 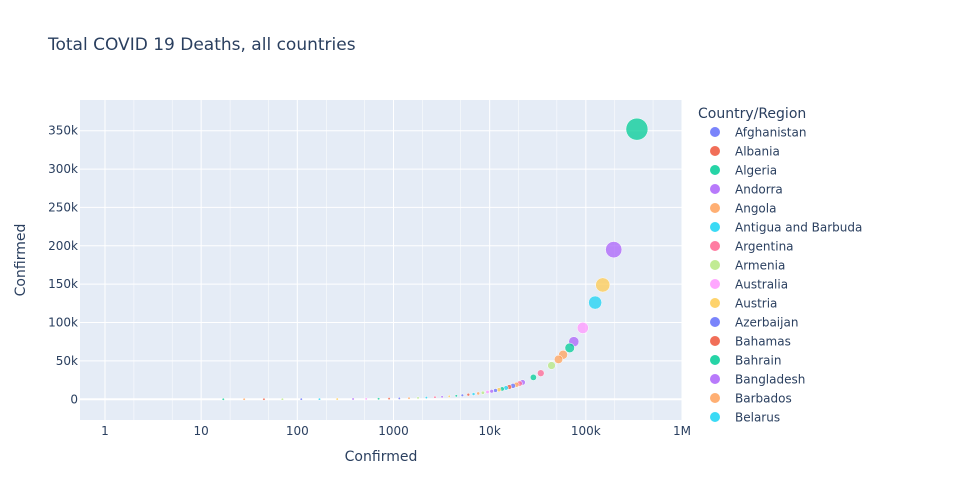 What do you see at coordinates (63, 246) in the screenshot?
I see `y-tick-label: 200k` at bounding box center [63, 246].